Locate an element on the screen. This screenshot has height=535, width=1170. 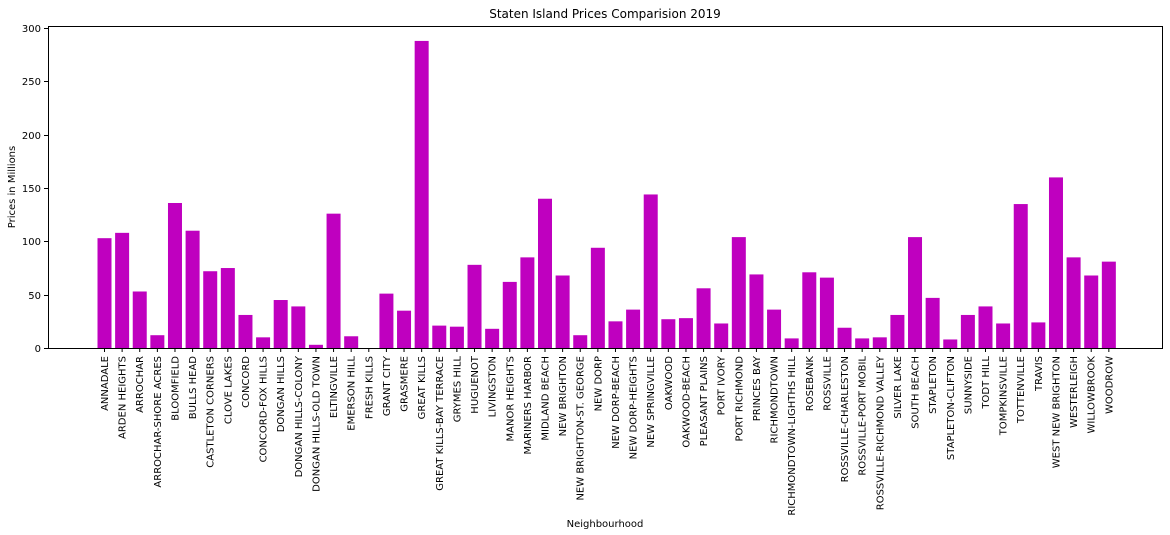
x-tick-label: SUNNYSIDE is located at coordinates (968, 385).